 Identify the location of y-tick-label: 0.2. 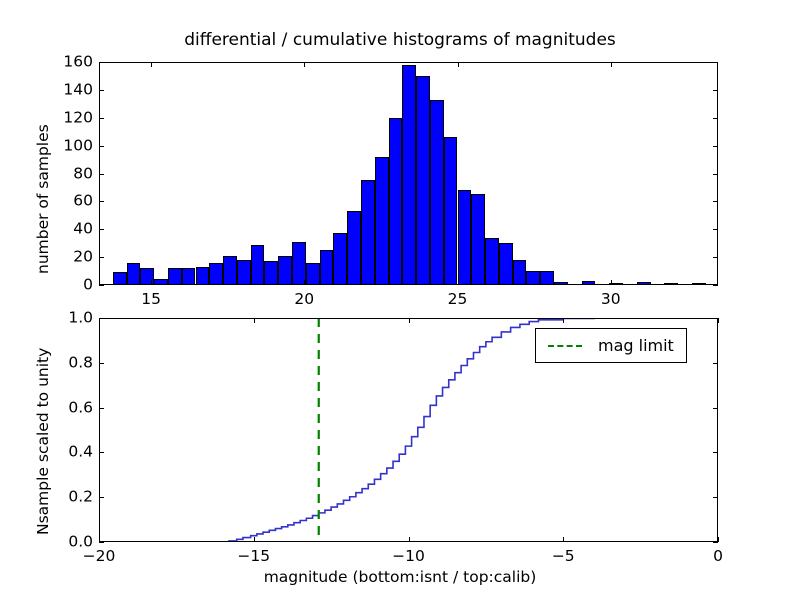
(80, 496).